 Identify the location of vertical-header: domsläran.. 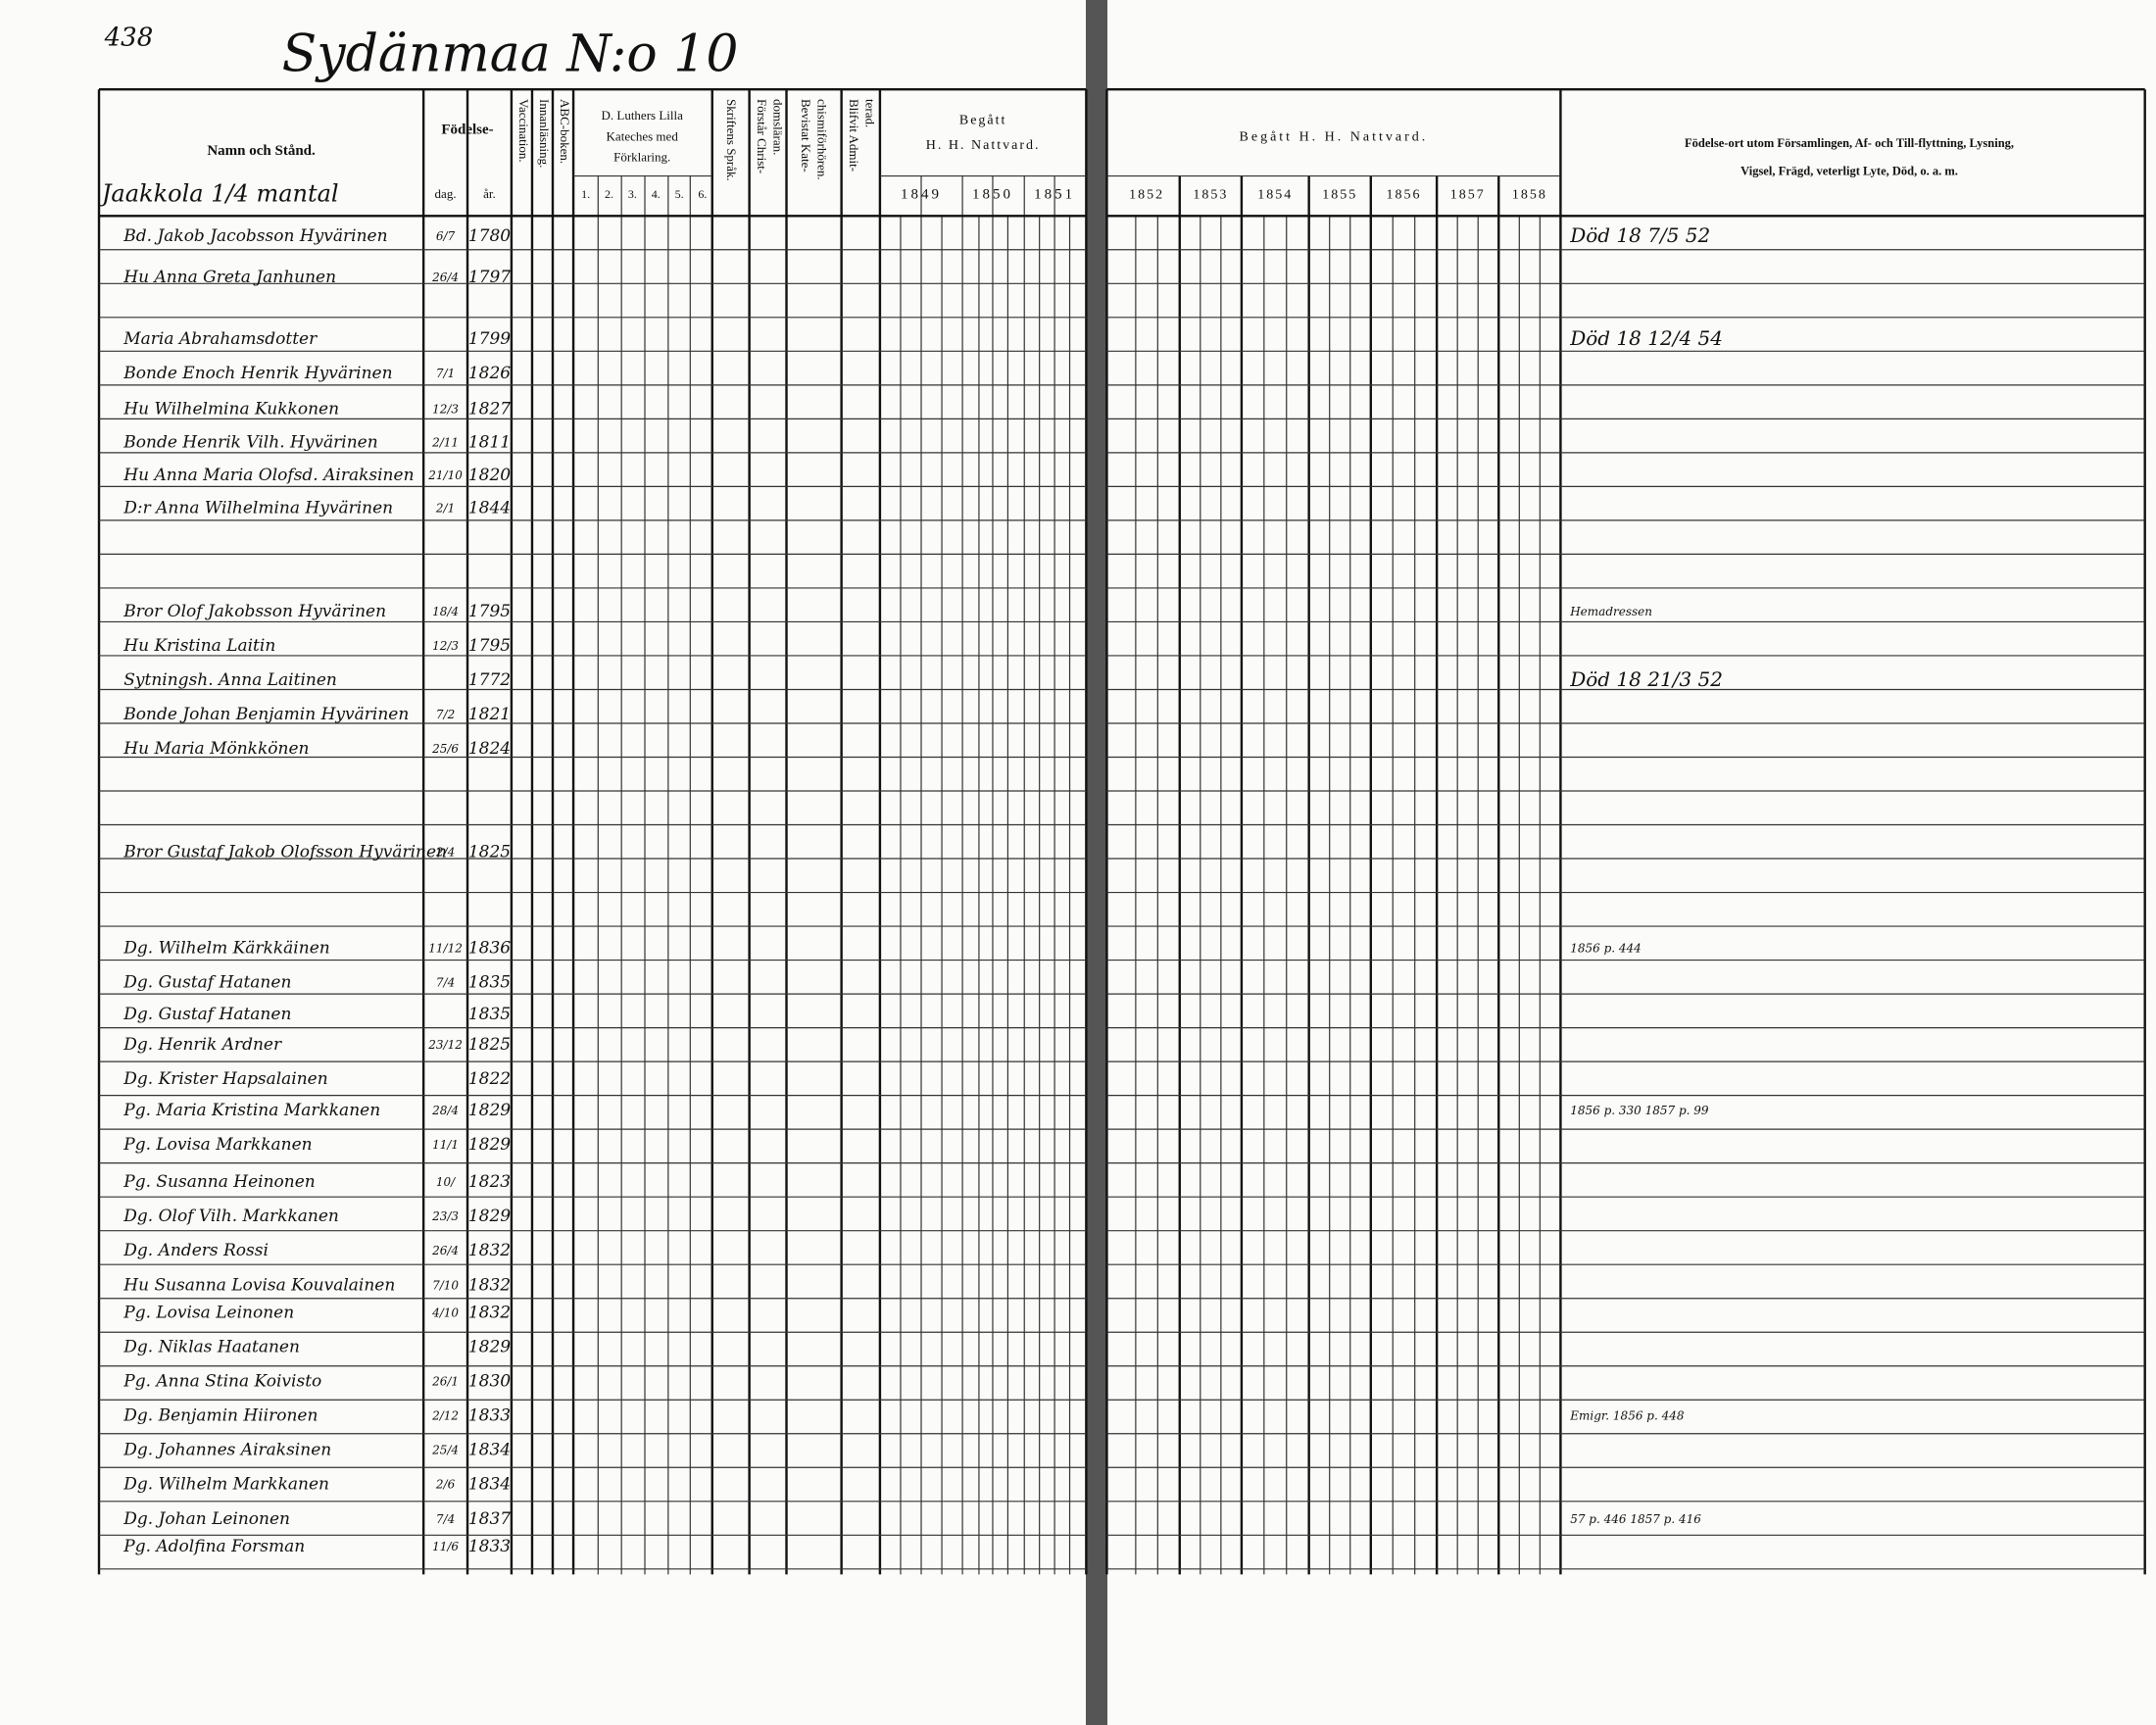
(778, 127).